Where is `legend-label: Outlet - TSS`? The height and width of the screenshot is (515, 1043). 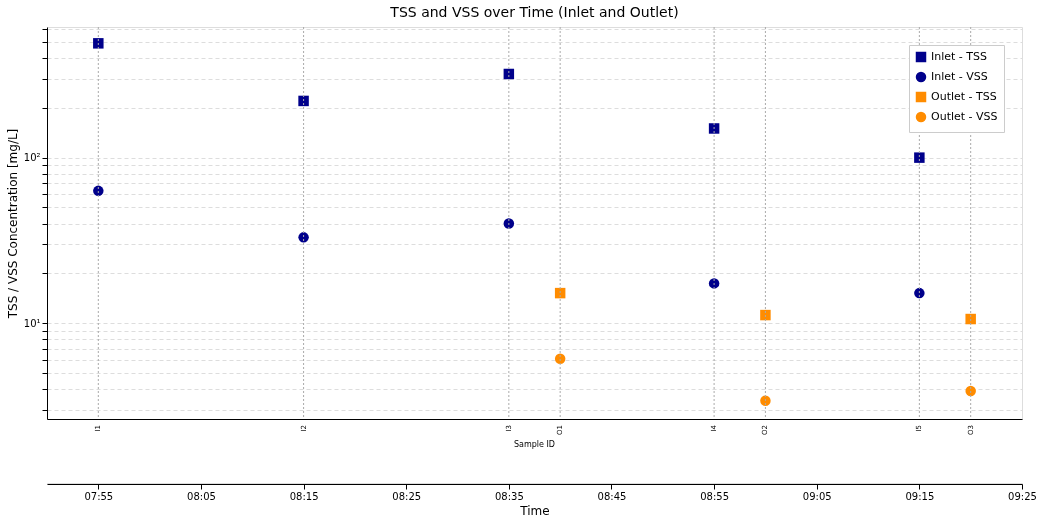
legend-label: Outlet - TSS is located at coordinates (964, 96).